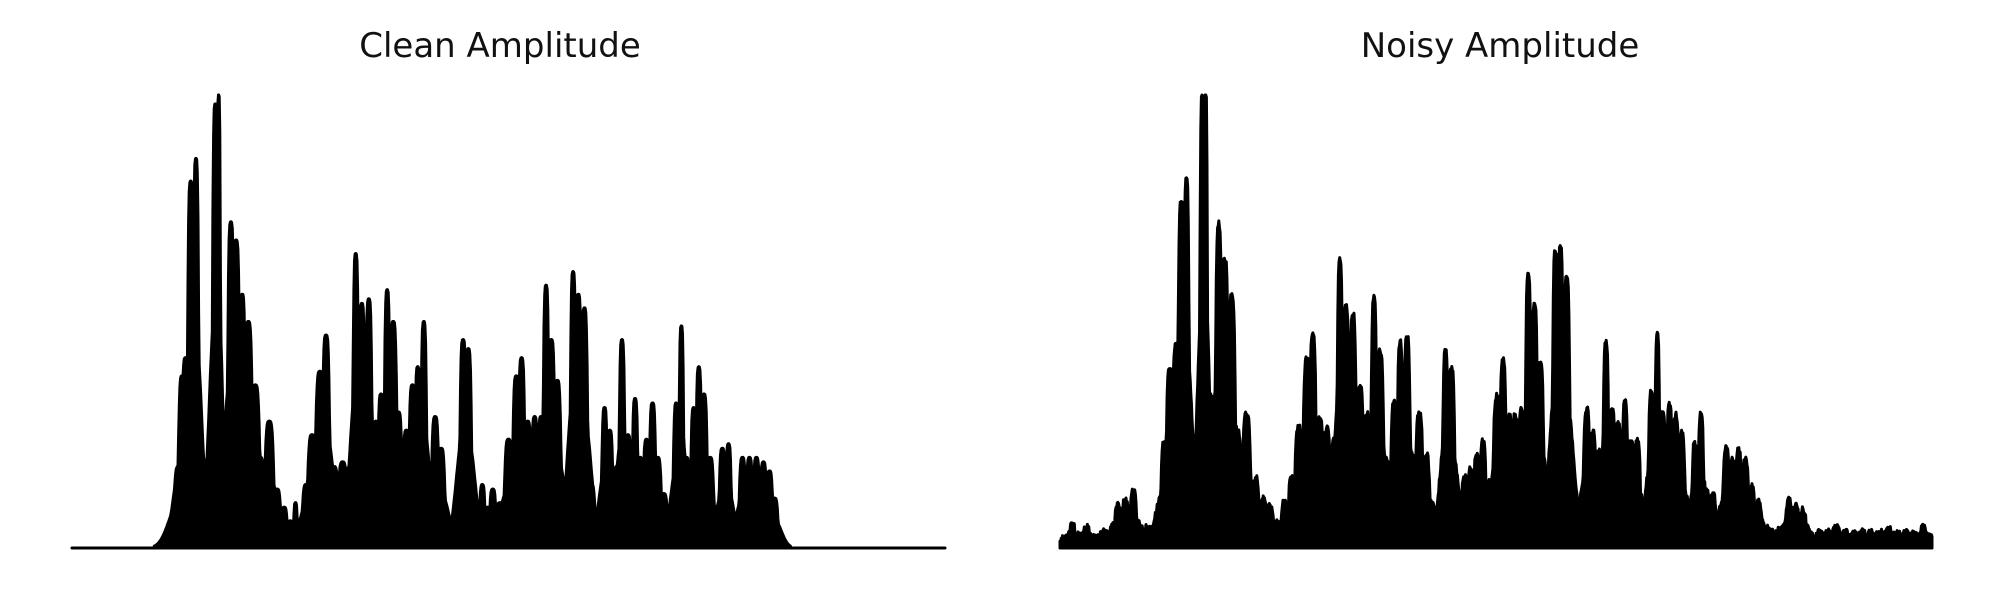 This screenshot has width=2000, height=600. What do you see at coordinates (1500, 46) in the screenshot?
I see `noisy-amplitude-title: Noisy Amplitude` at bounding box center [1500, 46].